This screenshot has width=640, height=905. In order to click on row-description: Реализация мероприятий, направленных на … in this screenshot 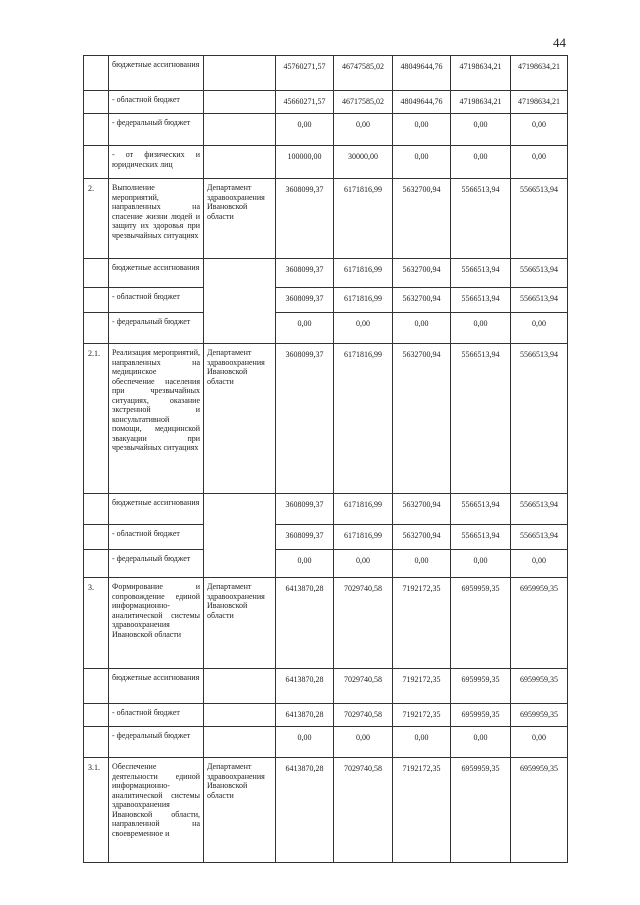, I will do `click(156, 418)`.